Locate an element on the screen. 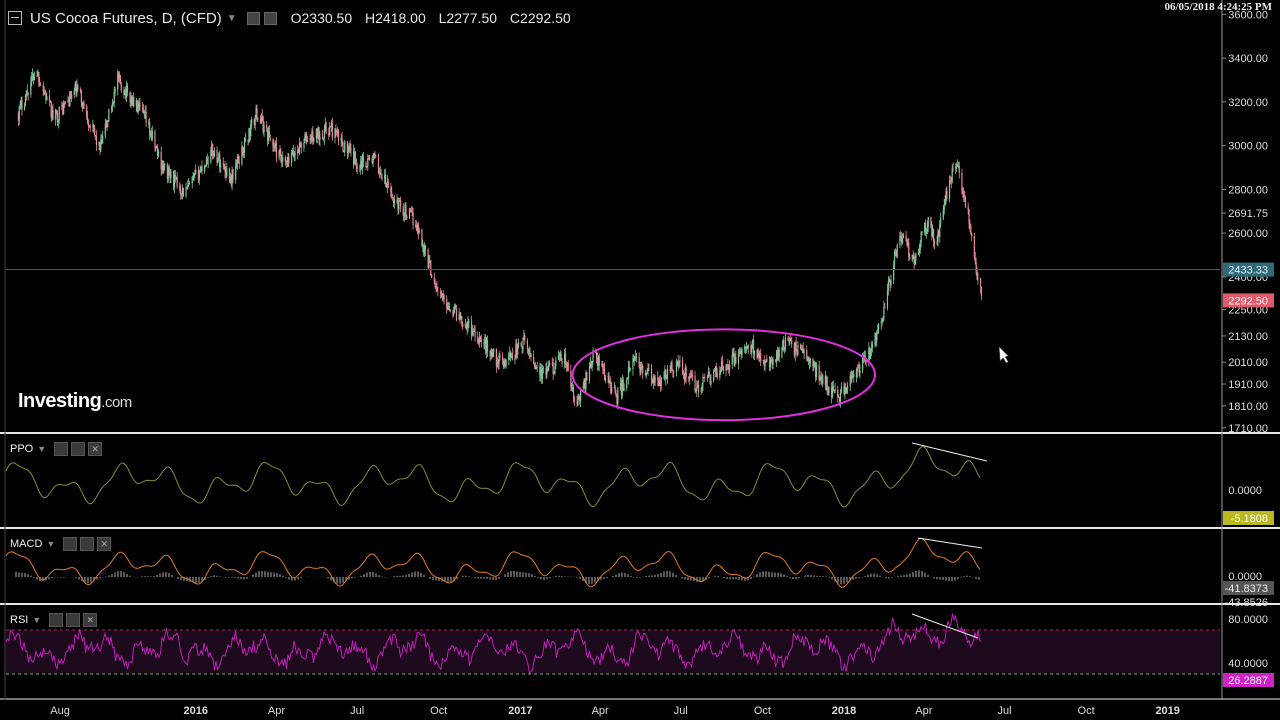 The width and height of the screenshot is (1280, 720). ppo-label: PPO ▼ ✕ is located at coordinates (57, 449).